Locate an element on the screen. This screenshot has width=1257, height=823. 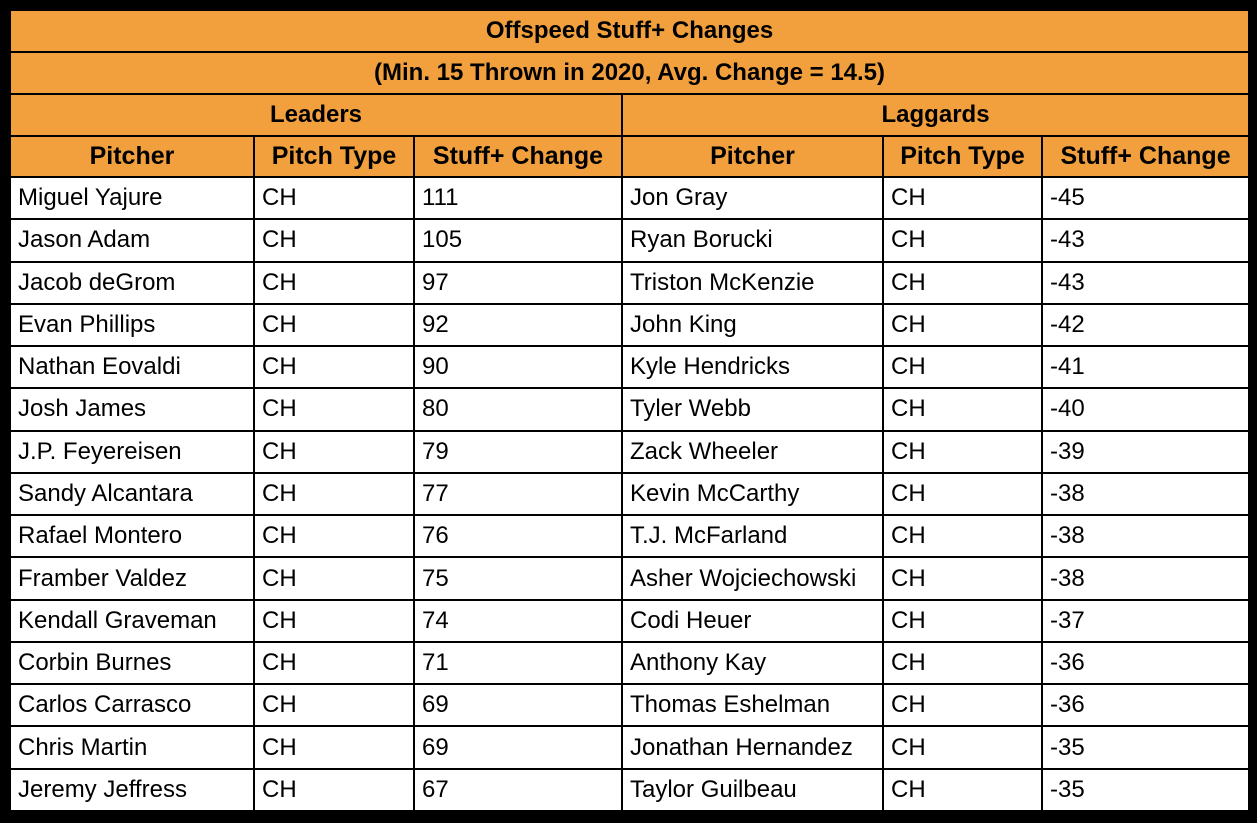
leaders-pitcher-cell: Jason Adam is located at coordinates (132, 240).